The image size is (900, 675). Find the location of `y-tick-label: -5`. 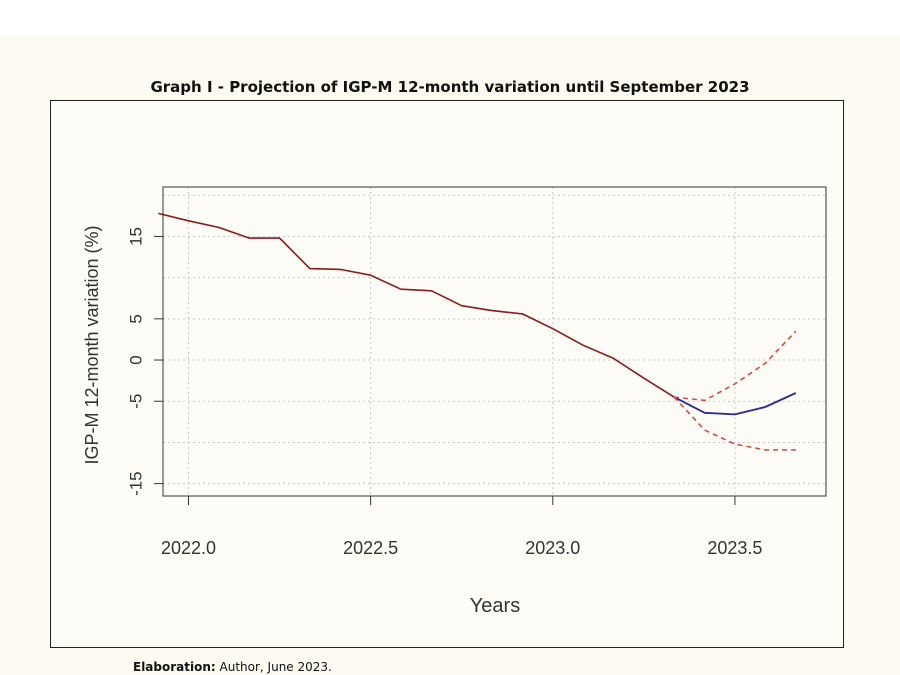

y-tick-label: -5 is located at coordinates (136, 401).